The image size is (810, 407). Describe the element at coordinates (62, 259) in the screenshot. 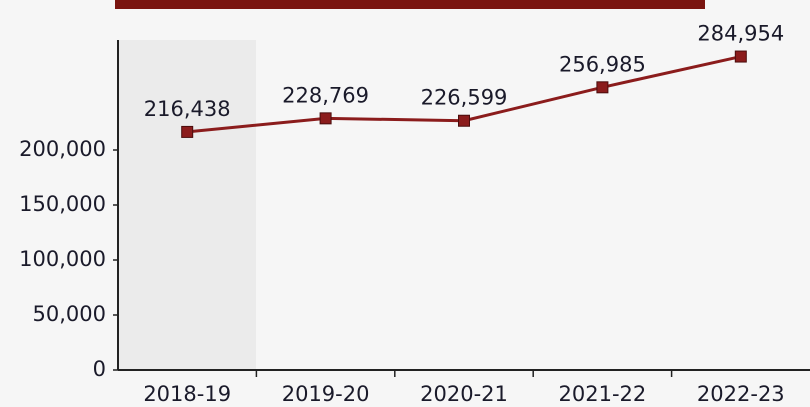

I see `y-tick-label: 100,000` at that location.